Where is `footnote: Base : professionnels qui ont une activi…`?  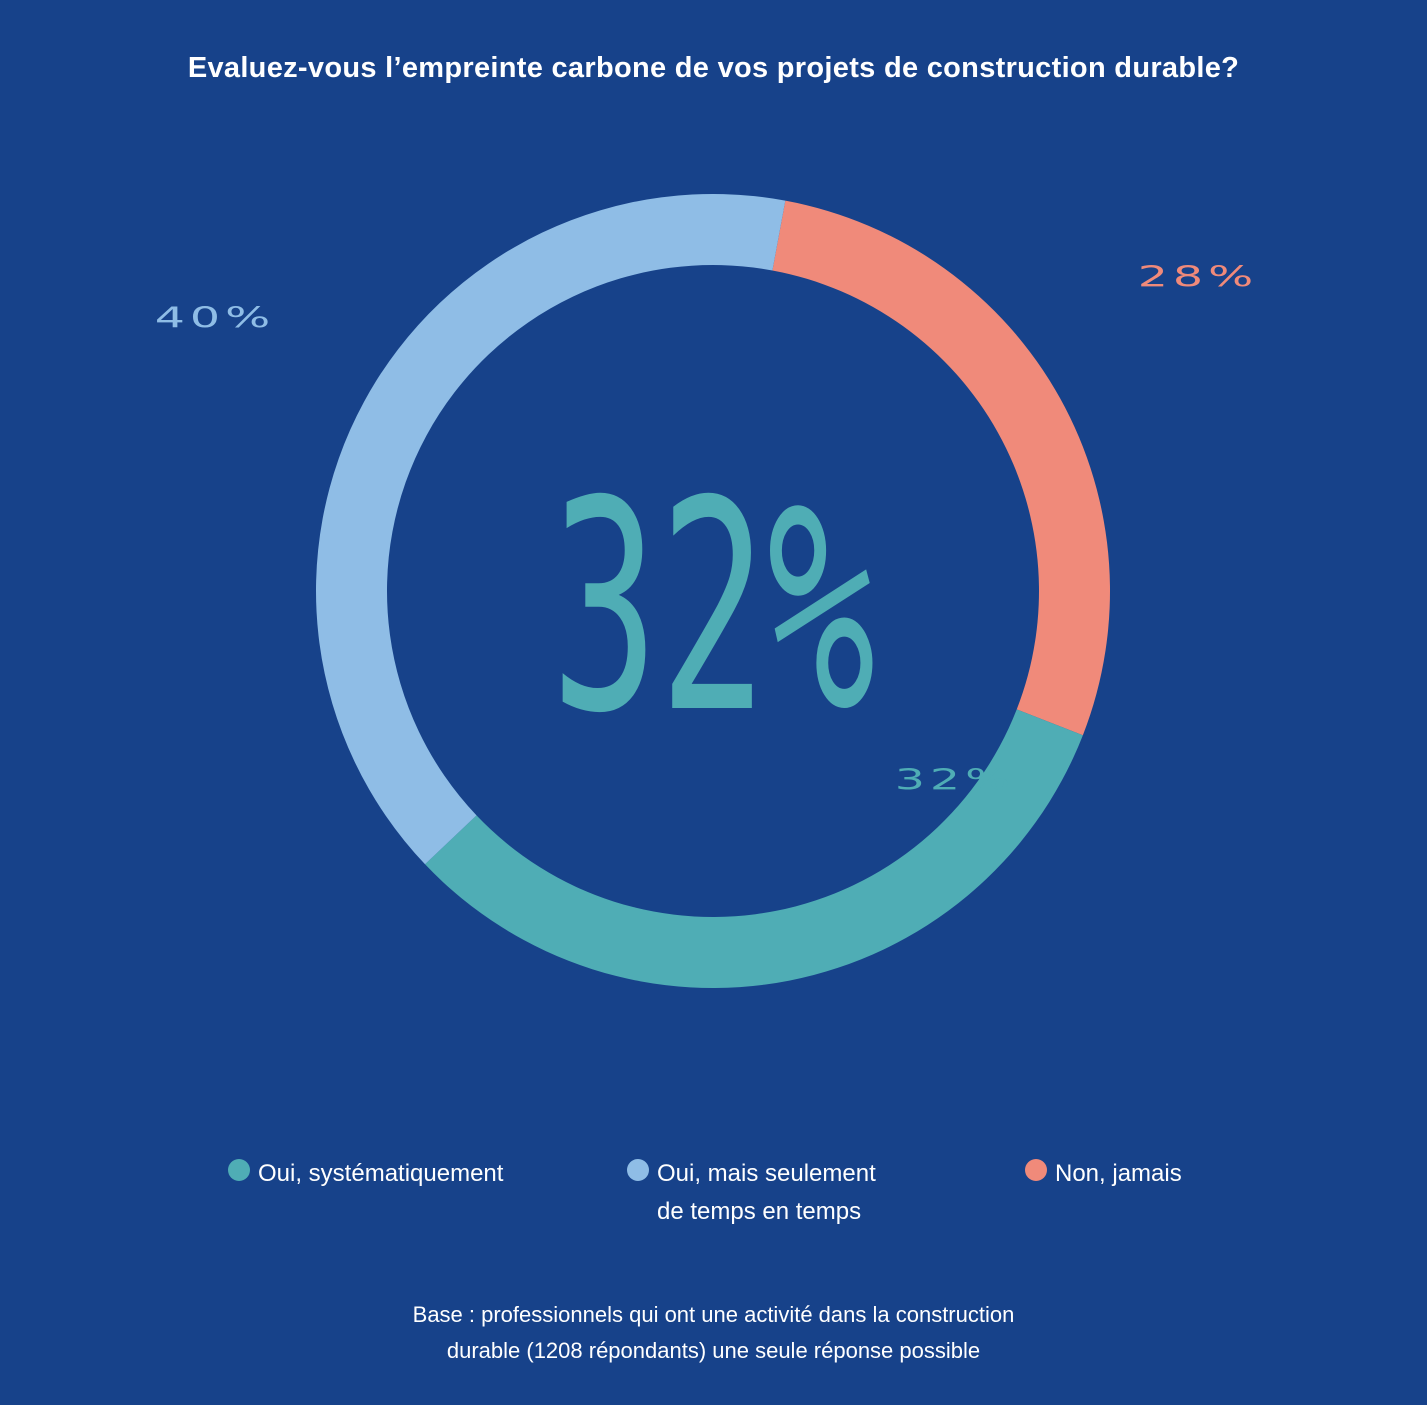 footnote: Base : professionnels qui ont une activi… is located at coordinates (713, 1333).